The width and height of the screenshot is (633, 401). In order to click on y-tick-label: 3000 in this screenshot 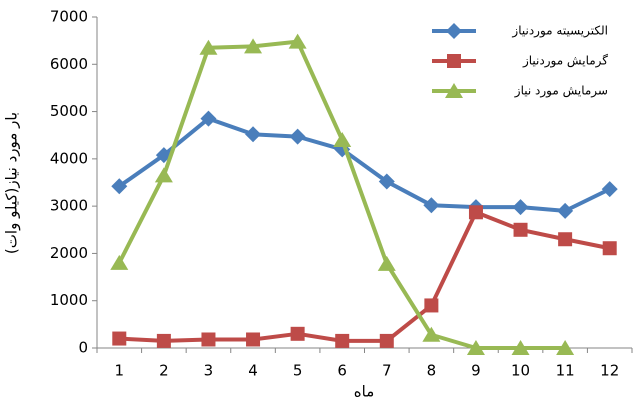, I will do `click(69, 206)`.